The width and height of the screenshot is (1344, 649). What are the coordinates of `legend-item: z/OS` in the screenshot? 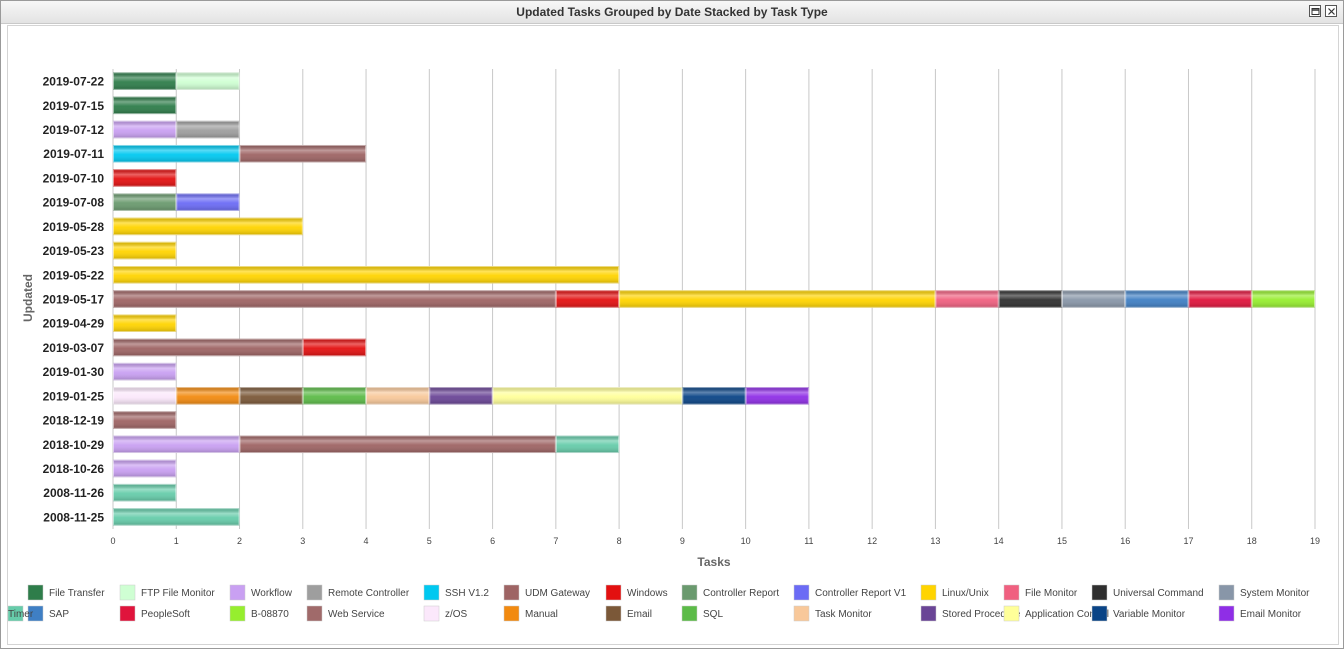 It's located at (445, 613).